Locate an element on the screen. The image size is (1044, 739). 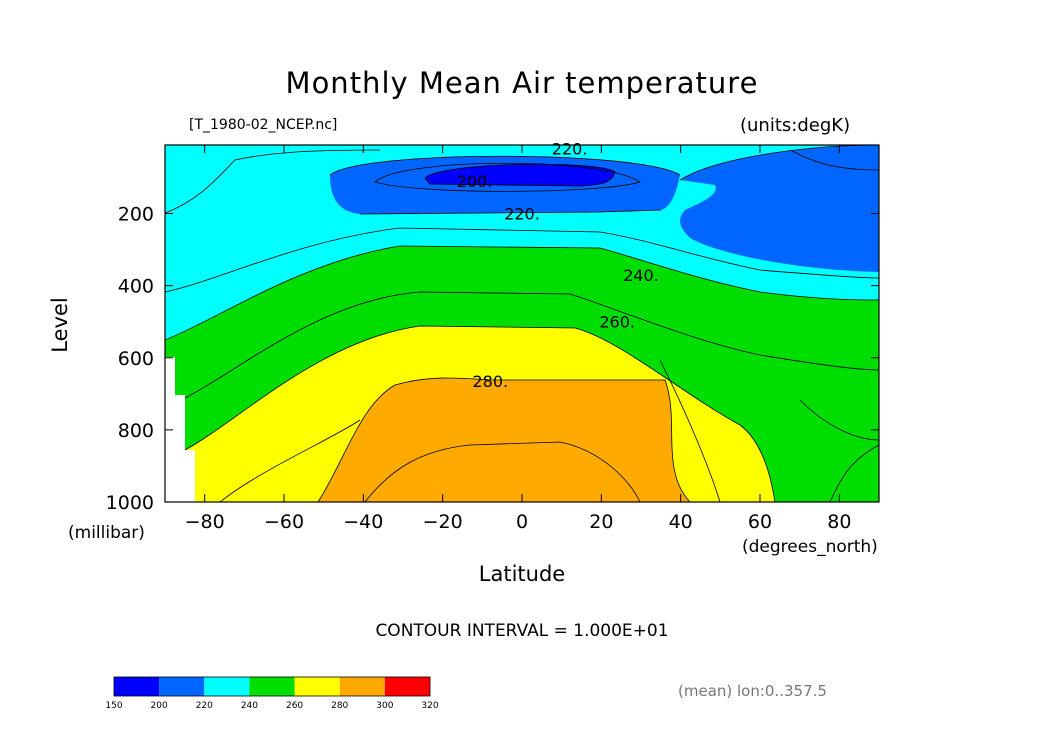
contour-interval-label: CONTOUR INTERVAL = 1.000E+01 is located at coordinates (522, 631).